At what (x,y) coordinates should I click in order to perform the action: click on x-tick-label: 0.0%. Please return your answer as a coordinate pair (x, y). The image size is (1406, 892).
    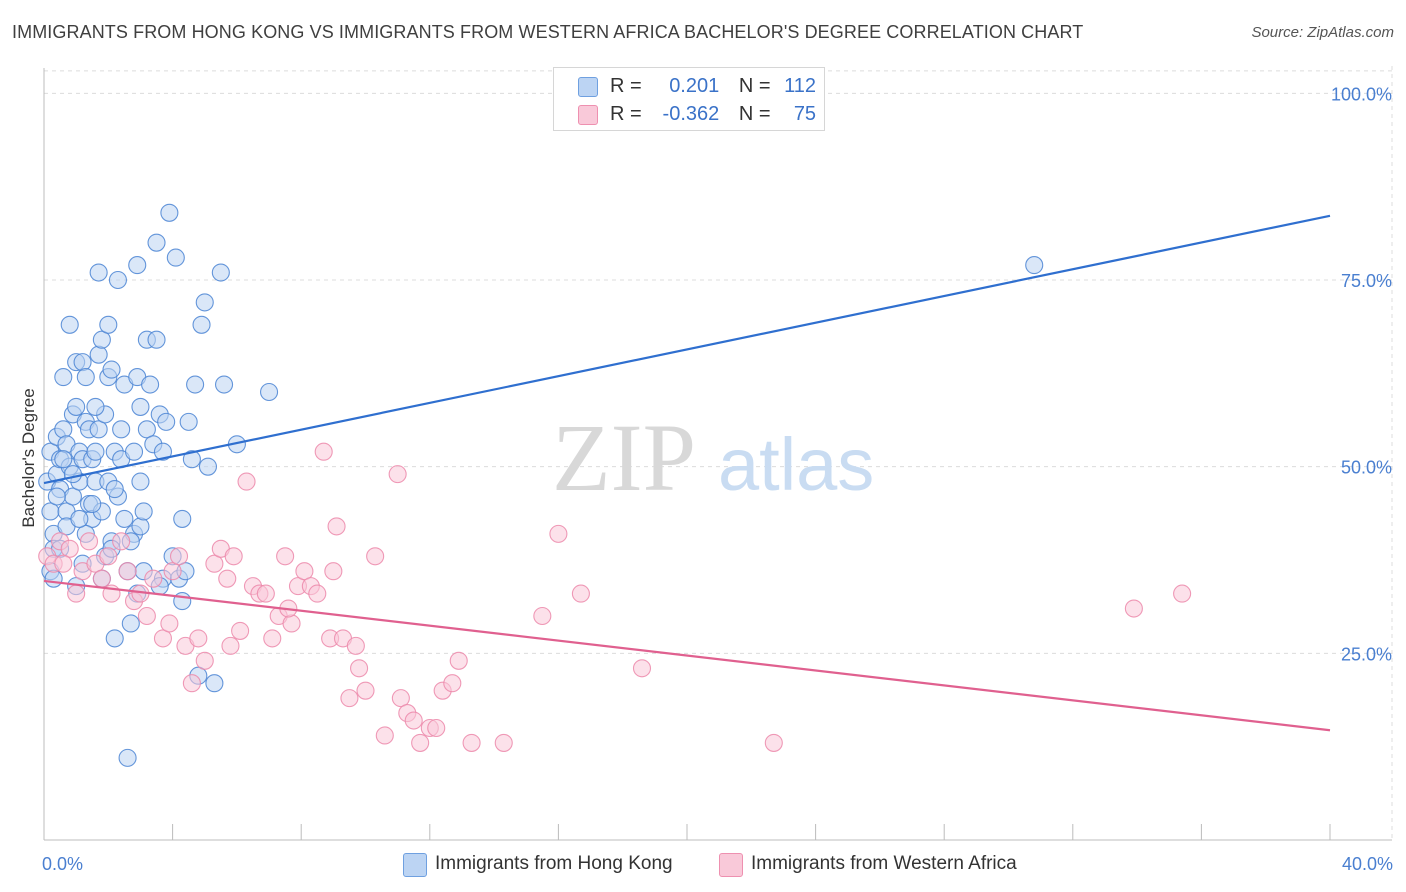
    Looking at the image, I should click on (62, 864).